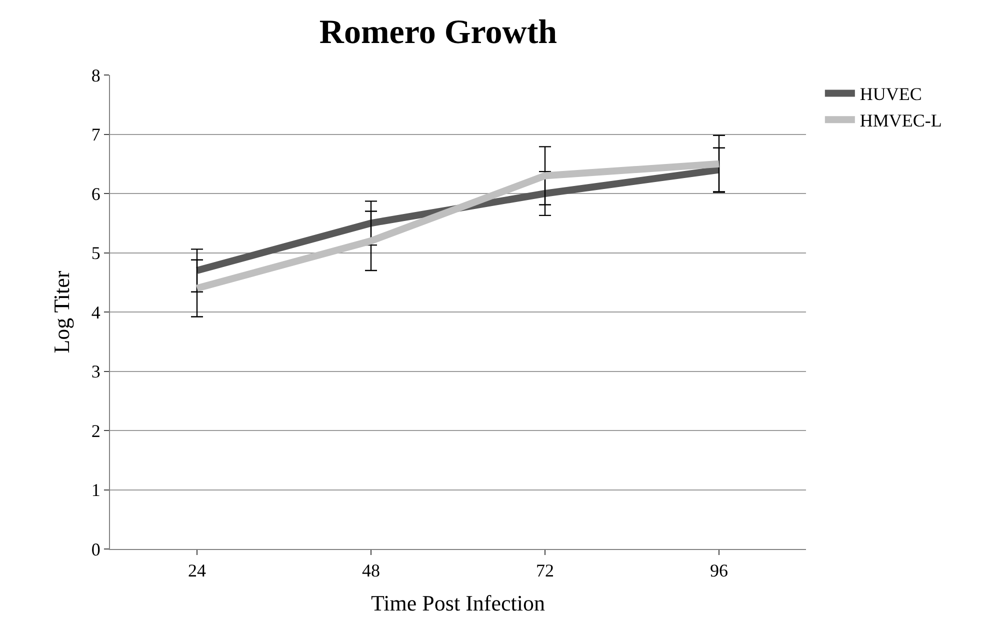 Image resolution: width=996 pixels, height=639 pixels. What do you see at coordinates (95, 490) in the screenshot?
I see `y-tick-label: 1` at bounding box center [95, 490].